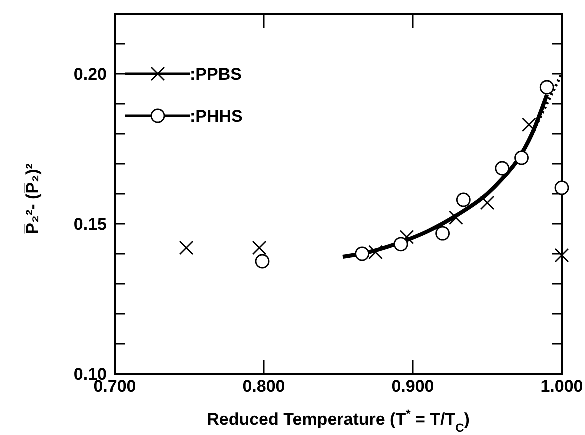 This screenshot has height=435, width=585. I want to click on y-tick-label: 0.20, so click(90, 74).